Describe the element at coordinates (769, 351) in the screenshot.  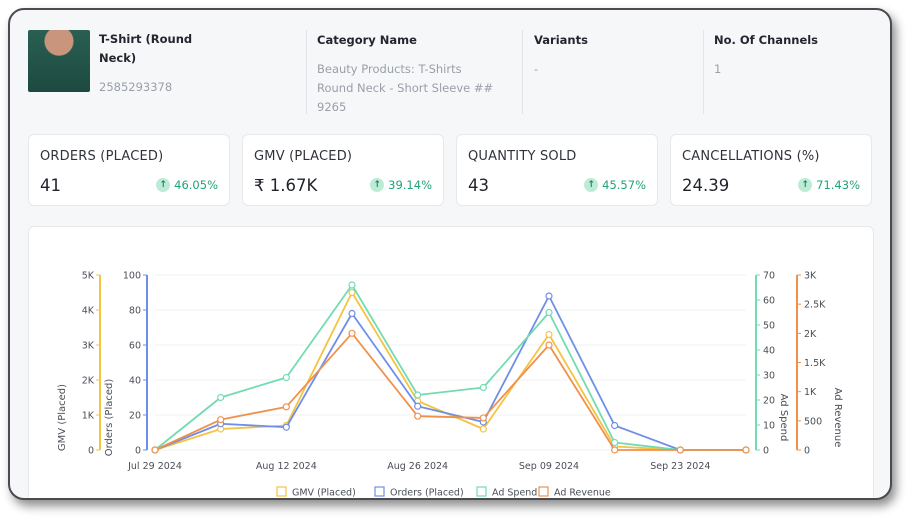
I see `ad_spend-tick-label: 40` at that location.